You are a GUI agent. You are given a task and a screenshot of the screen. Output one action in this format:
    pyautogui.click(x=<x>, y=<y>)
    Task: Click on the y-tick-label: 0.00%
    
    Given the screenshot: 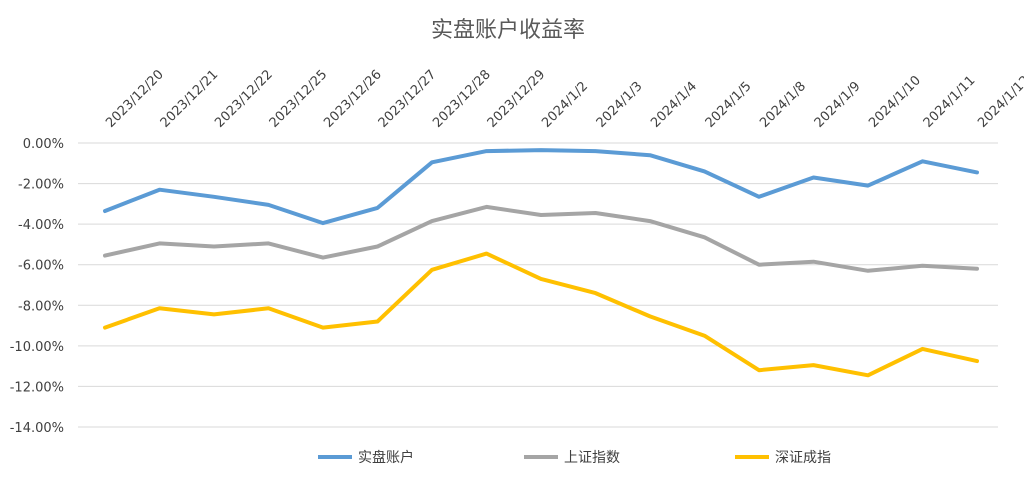 What is the action you would take?
    pyautogui.click(x=43, y=144)
    